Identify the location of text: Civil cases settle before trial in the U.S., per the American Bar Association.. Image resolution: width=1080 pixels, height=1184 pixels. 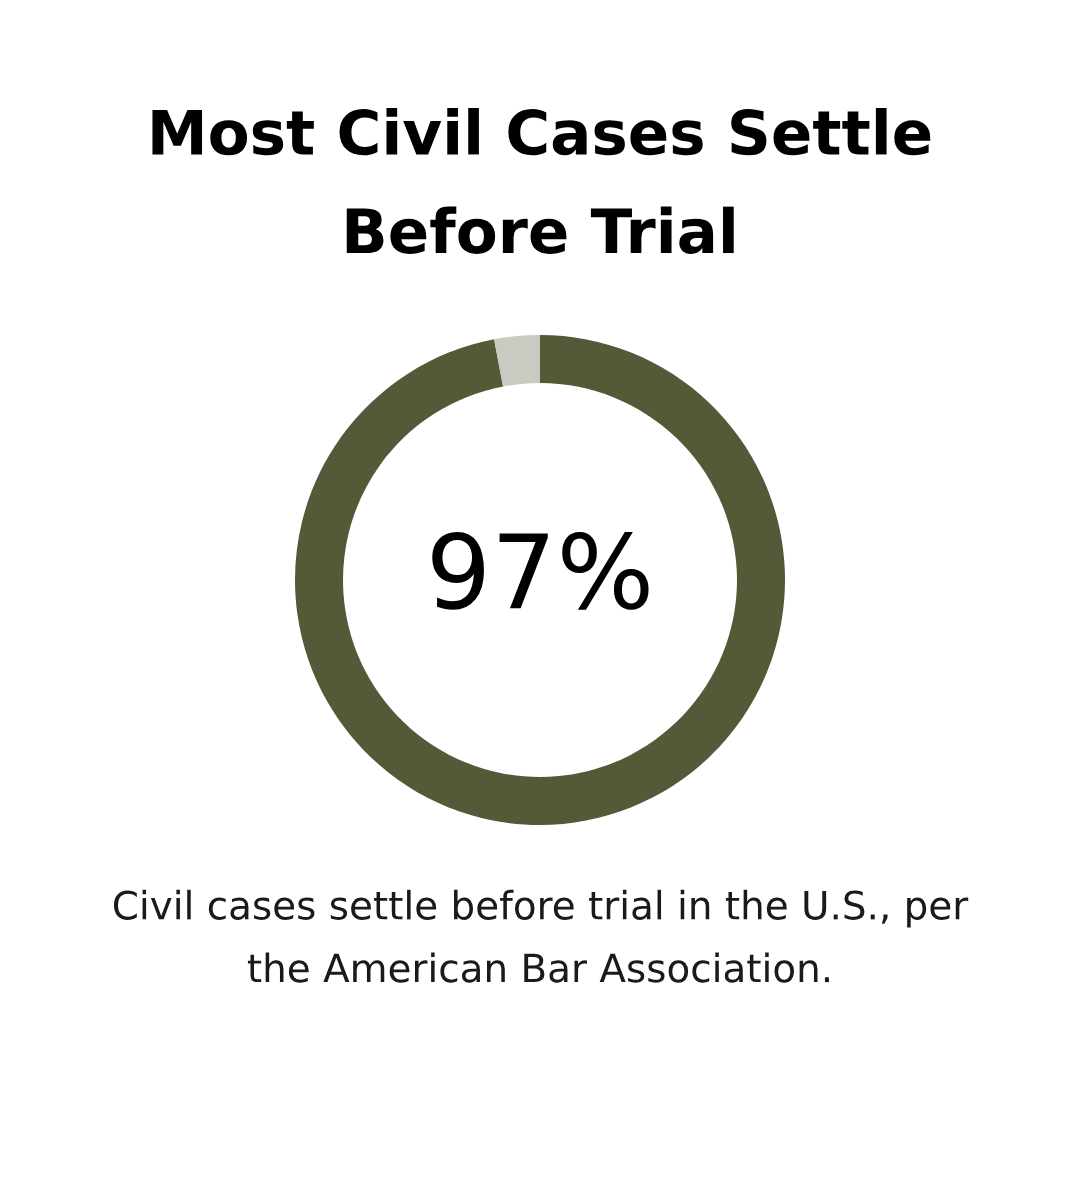
(541, 936).